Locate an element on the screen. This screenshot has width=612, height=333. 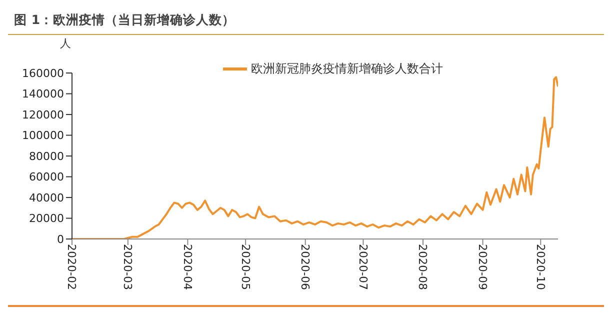
x-tick-label: 2020-07 is located at coordinates (363, 267).